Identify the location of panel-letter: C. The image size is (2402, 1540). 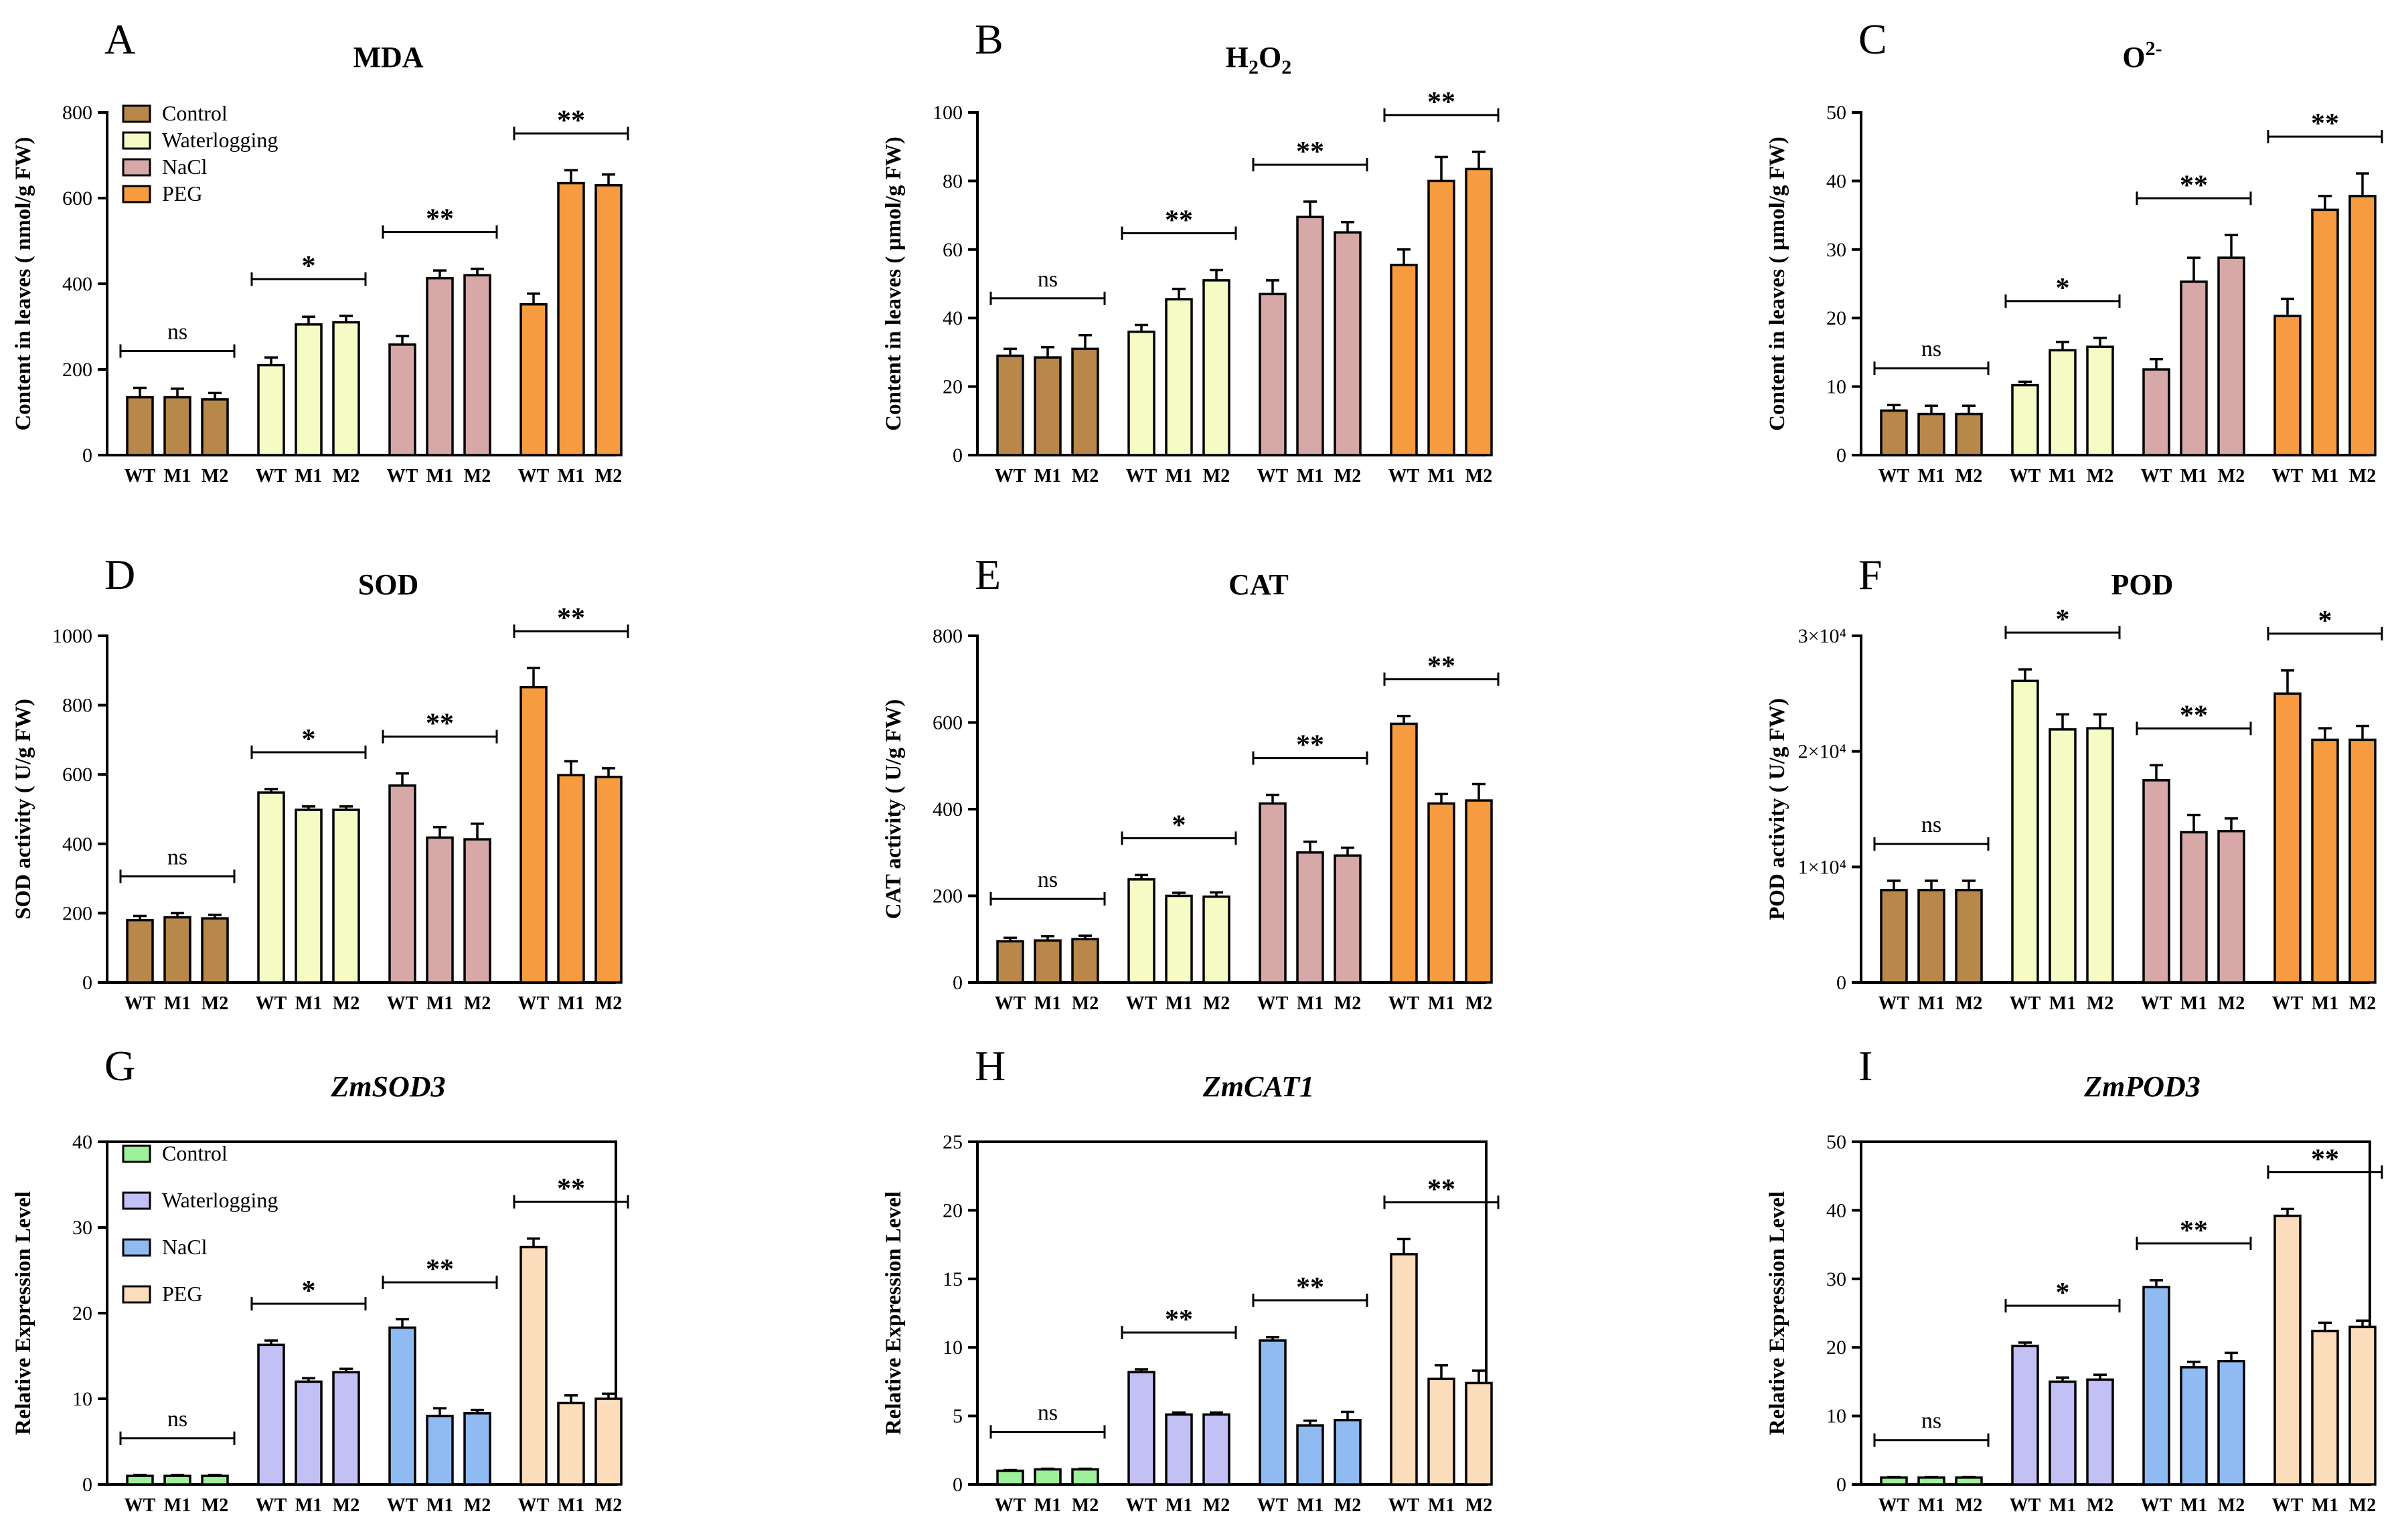
(1873, 39).